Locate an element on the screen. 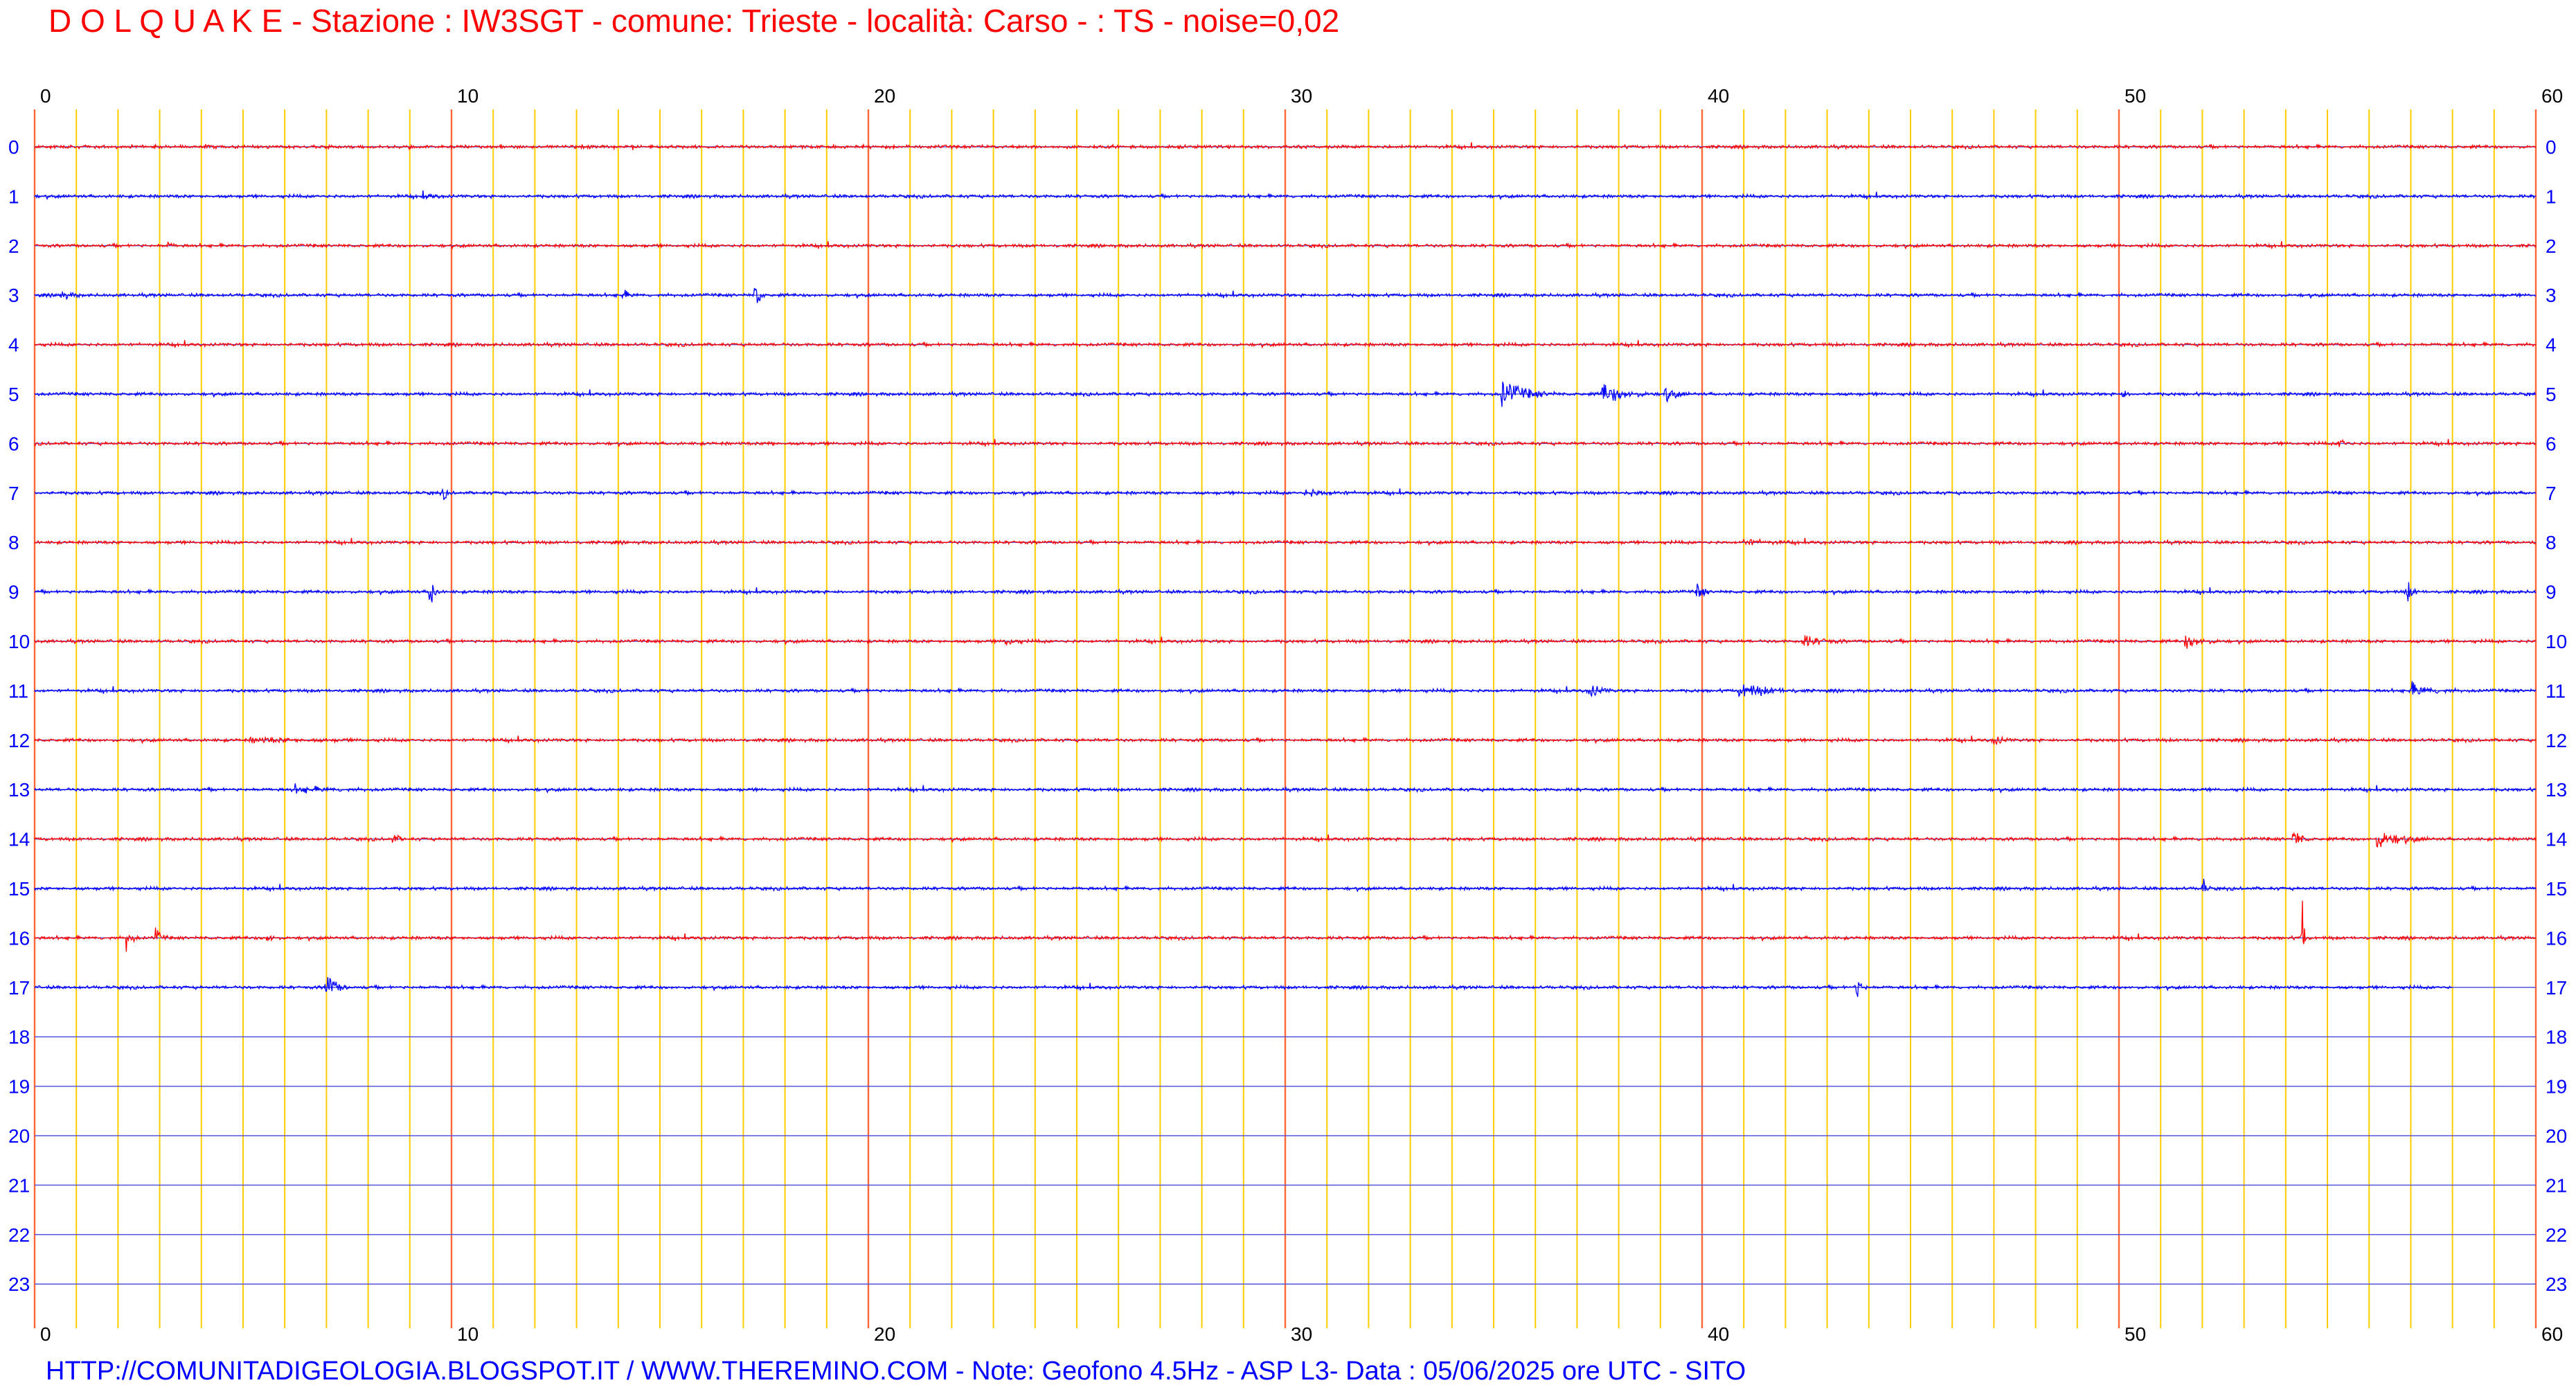 The image size is (2576, 1385). hour-label-right: 19 is located at coordinates (2556, 1087).